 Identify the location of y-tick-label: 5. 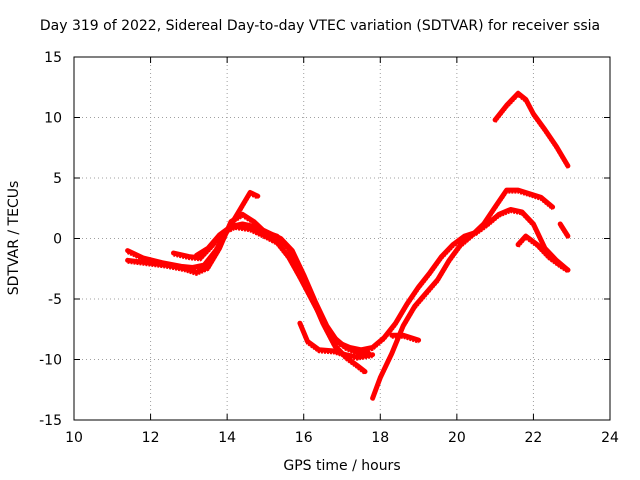
(57, 179).